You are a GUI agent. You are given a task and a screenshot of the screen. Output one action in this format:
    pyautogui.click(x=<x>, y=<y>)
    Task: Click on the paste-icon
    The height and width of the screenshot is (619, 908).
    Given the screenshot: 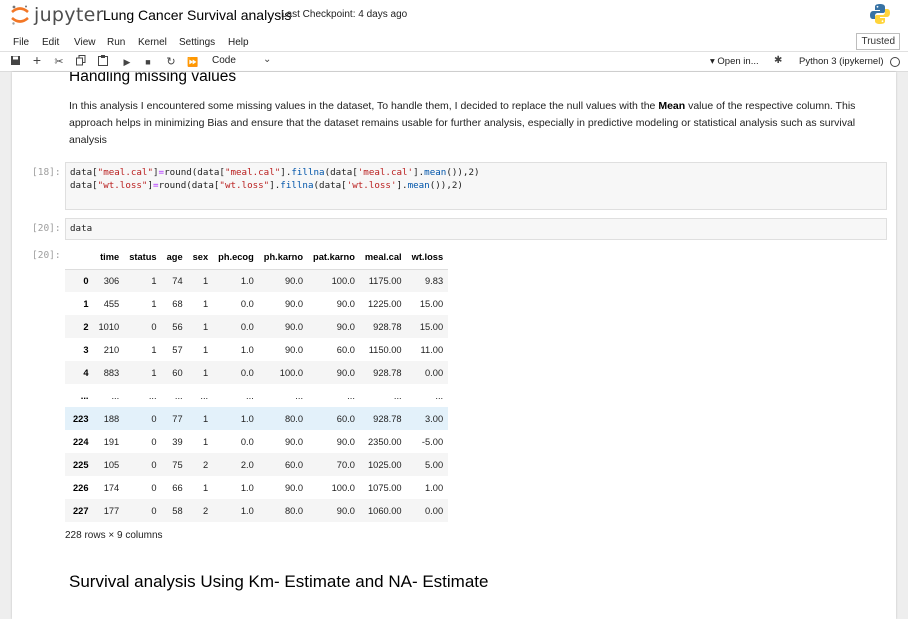 What is the action you would take?
    pyautogui.click(x=103, y=62)
    